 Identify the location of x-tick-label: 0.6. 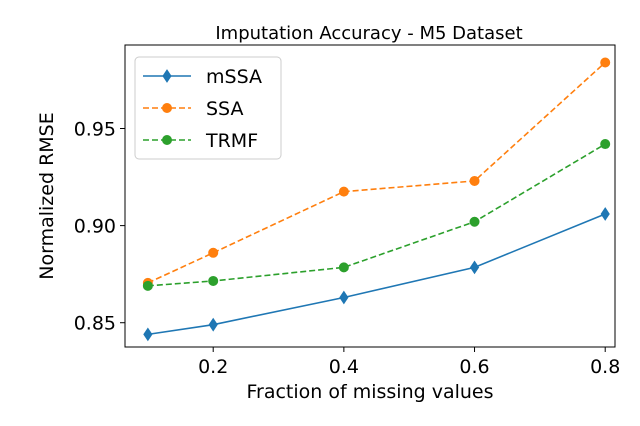
(474, 367).